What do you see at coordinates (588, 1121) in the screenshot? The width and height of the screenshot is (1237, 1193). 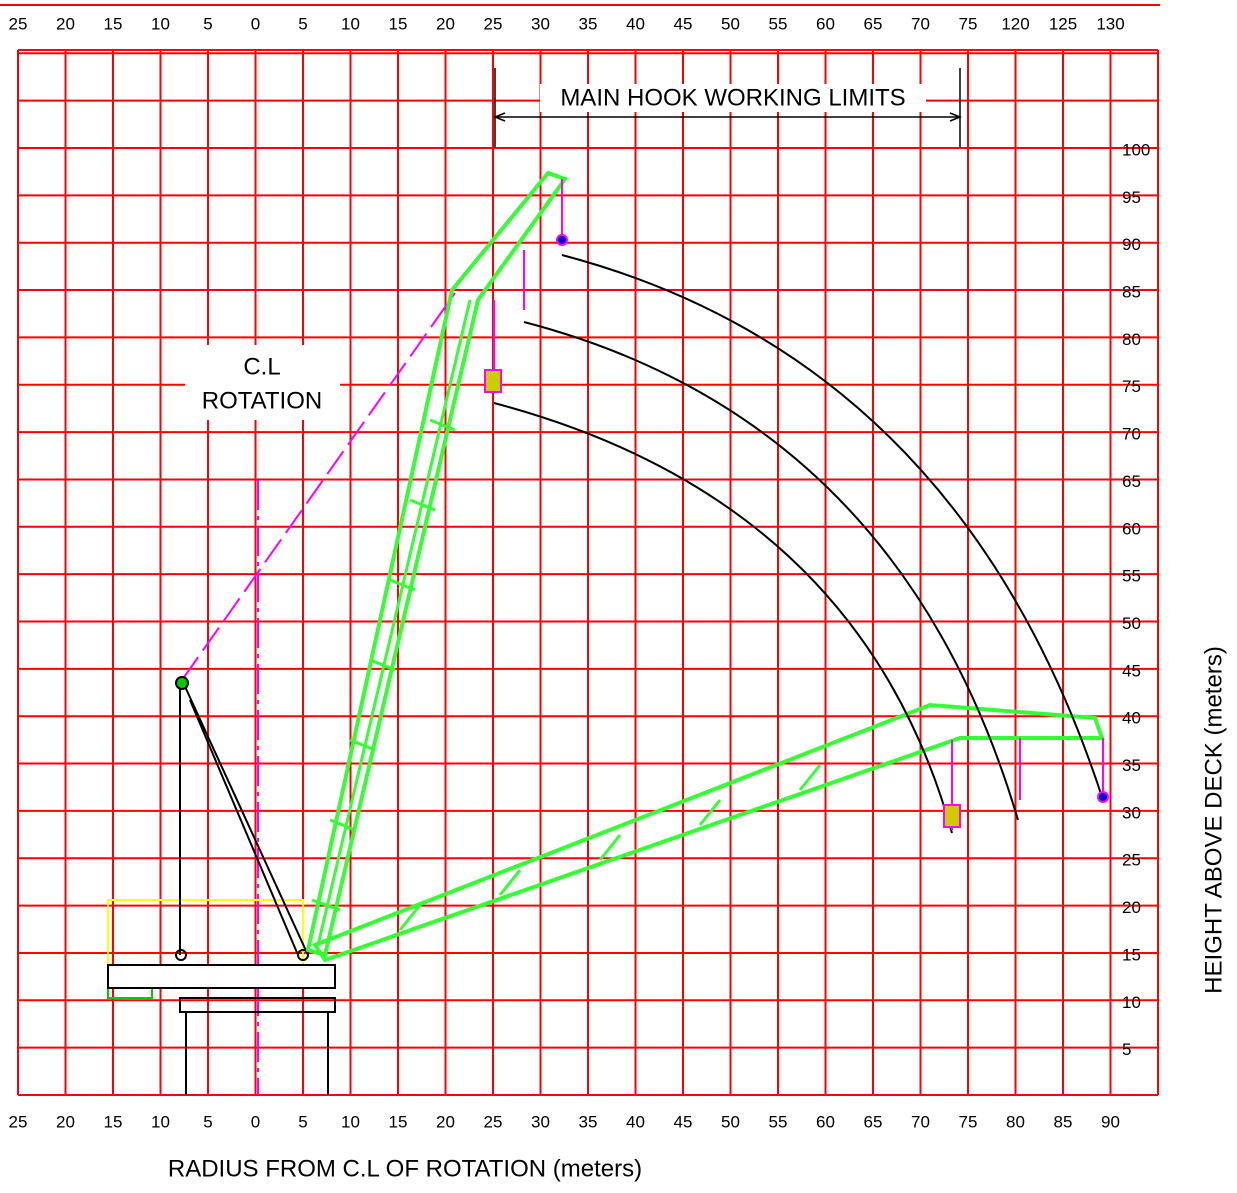 I see `bottom-scale-label: 35` at bounding box center [588, 1121].